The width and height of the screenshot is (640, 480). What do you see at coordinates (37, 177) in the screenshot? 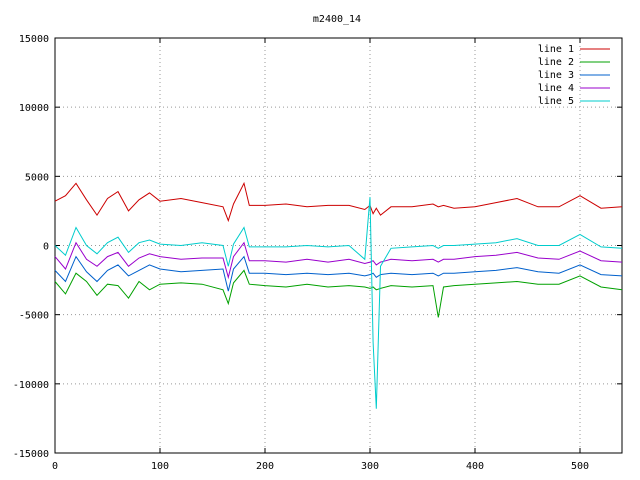
I see `y-tick-label: 5000` at bounding box center [37, 177].